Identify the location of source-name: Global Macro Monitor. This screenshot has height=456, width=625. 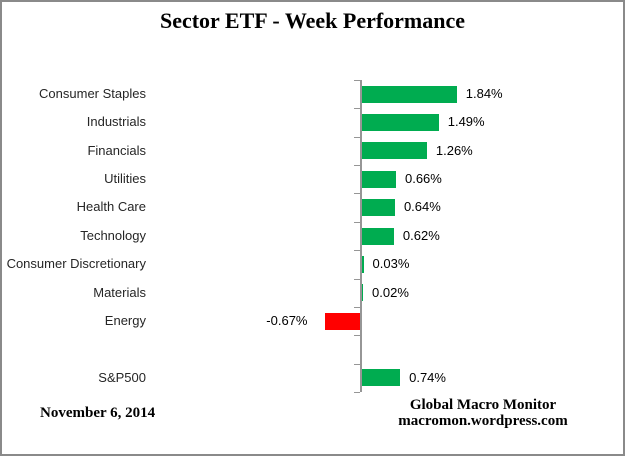
(483, 405).